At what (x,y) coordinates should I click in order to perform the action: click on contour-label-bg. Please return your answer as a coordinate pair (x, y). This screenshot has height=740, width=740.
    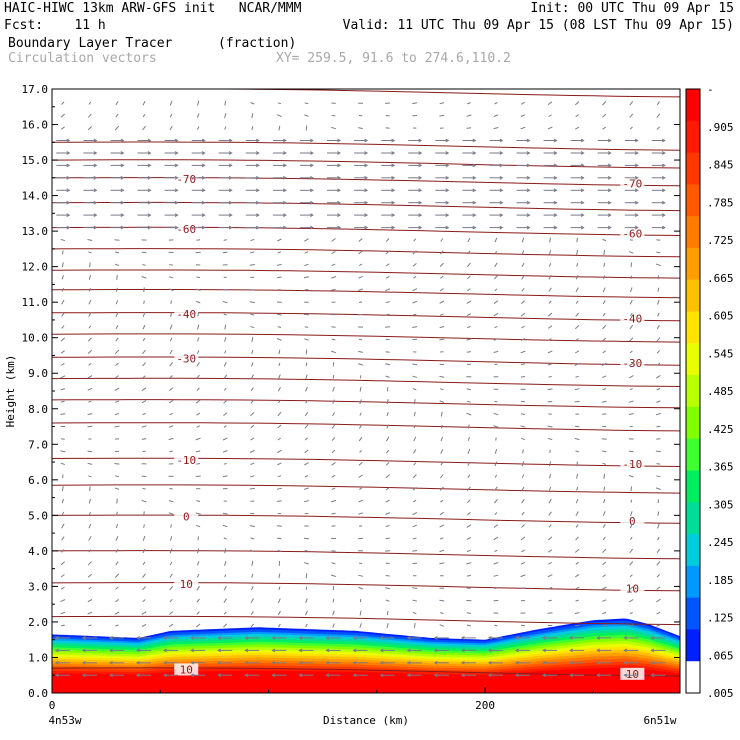
    Looking at the image, I should click on (186, 179).